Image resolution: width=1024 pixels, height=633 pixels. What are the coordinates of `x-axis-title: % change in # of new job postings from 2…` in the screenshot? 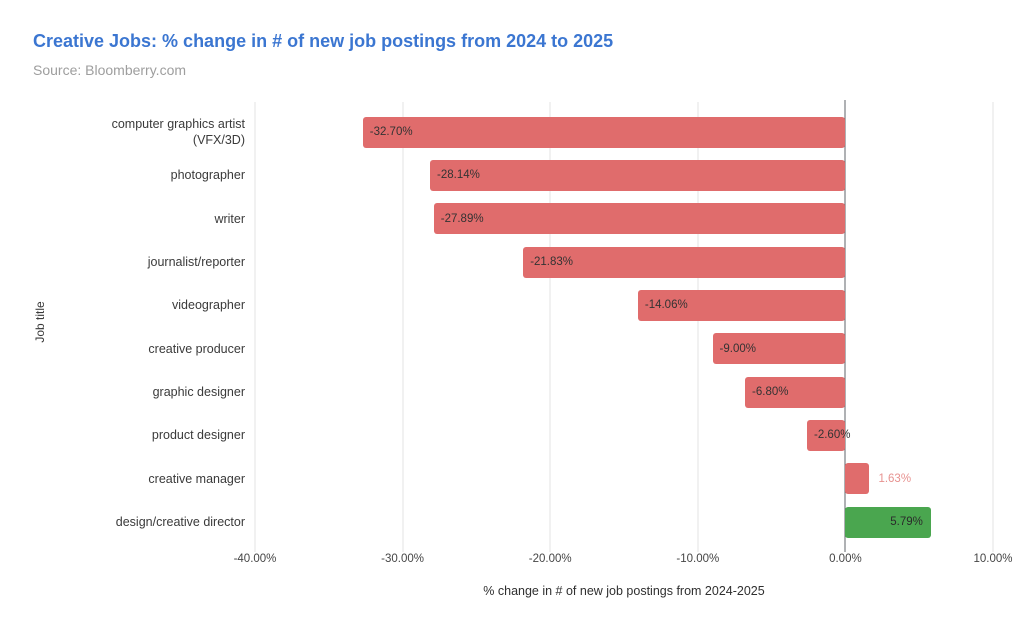 It's located at (624, 591).